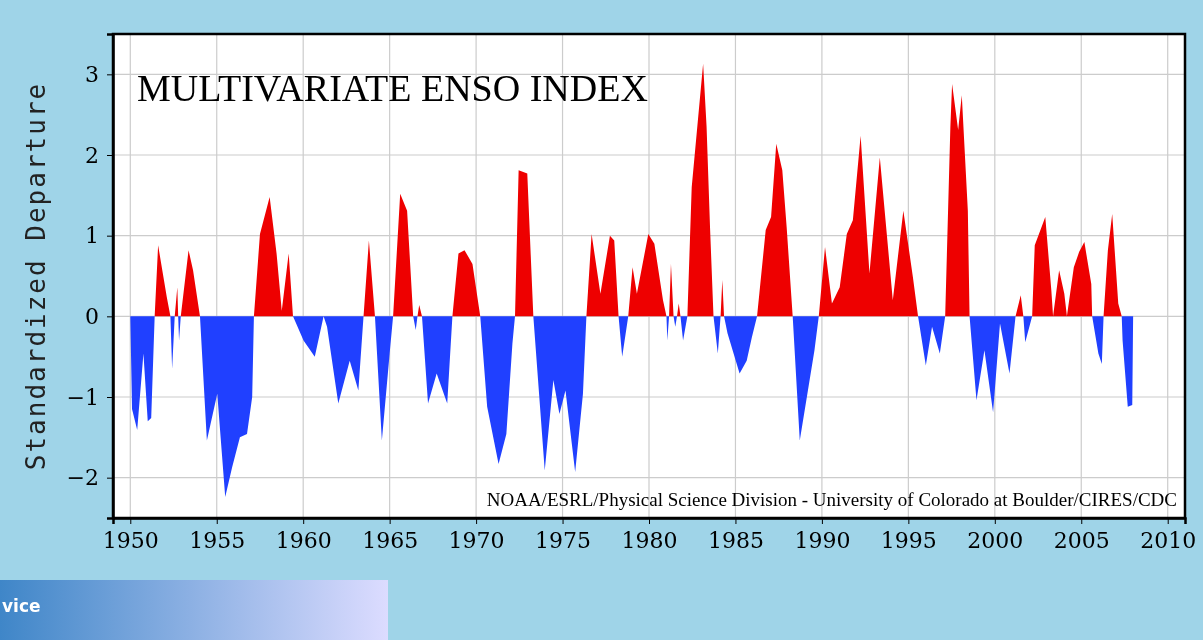  What do you see at coordinates (92, 236) in the screenshot?
I see `y-tick-label: 1` at bounding box center [92, 236].